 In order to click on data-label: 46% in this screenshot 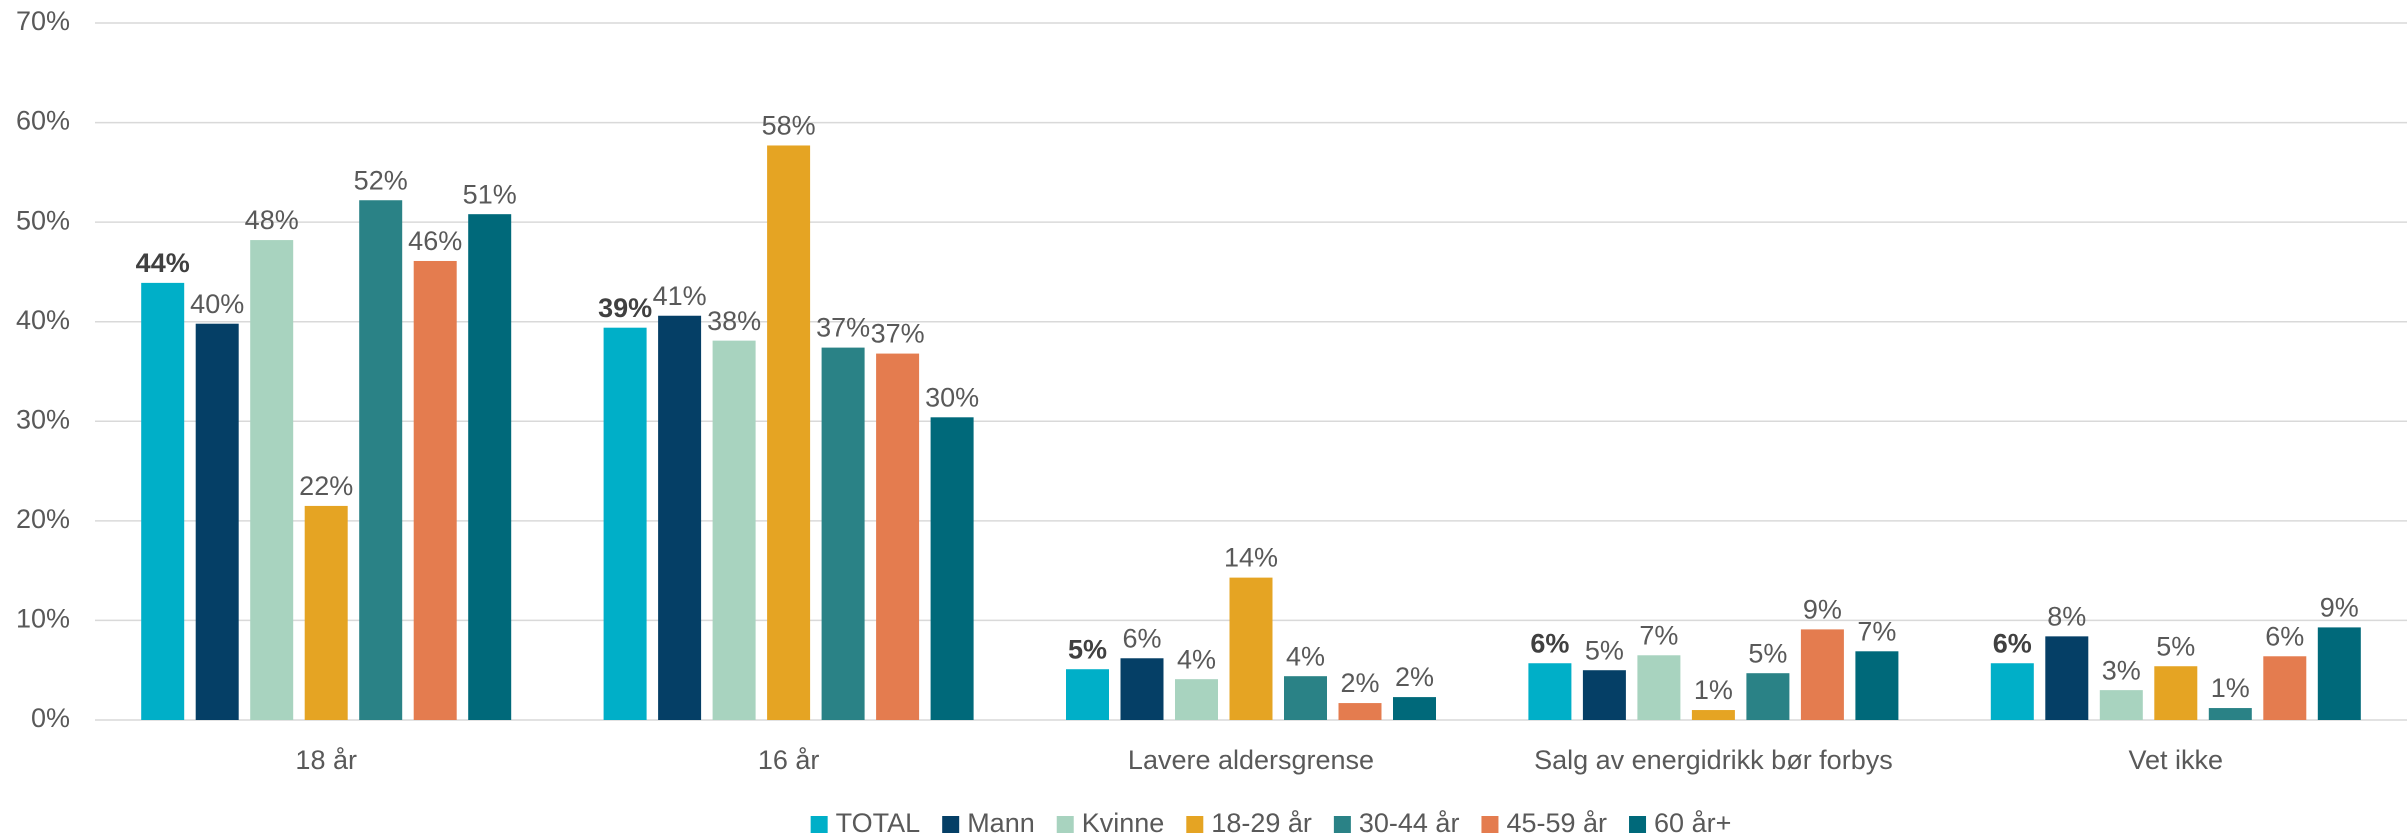, I will do `click(435, 241)`.